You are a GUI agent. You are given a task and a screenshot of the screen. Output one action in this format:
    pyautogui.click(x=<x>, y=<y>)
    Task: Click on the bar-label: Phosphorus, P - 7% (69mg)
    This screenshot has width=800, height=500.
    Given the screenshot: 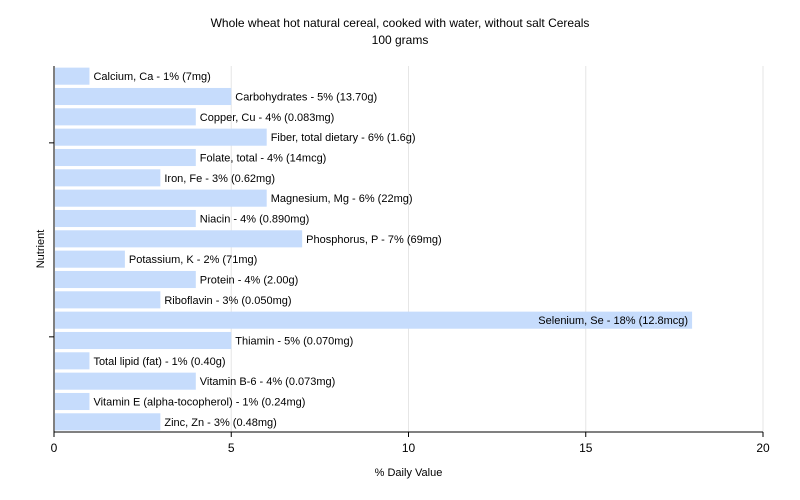 What is the action you would take?
    pyautogui.click(x=374, y=240)
    